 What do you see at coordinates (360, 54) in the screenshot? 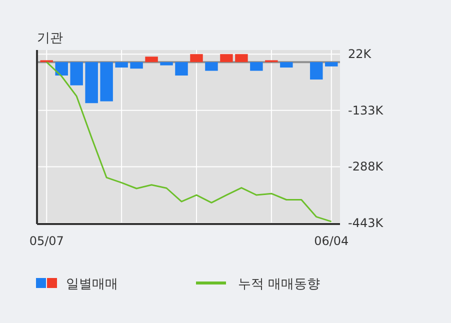
I see `y-tick-label: 22K` at bounding box center [360, 54].